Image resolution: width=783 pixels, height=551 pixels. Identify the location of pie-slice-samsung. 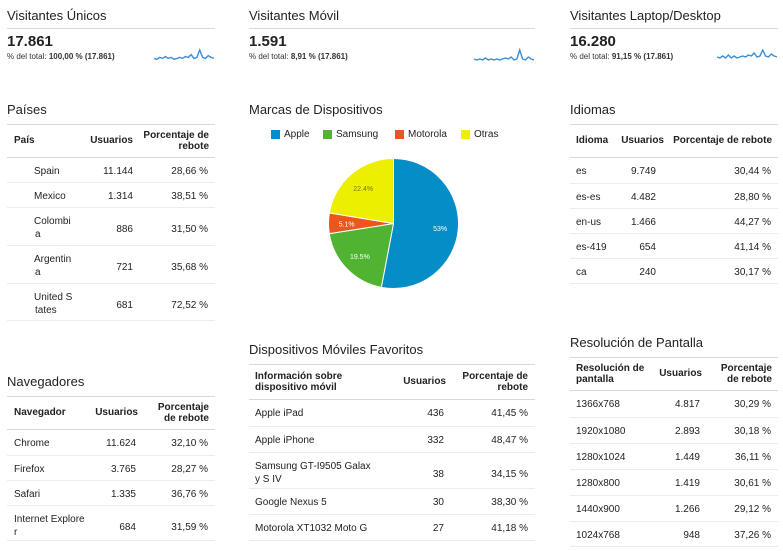
(361, 255).